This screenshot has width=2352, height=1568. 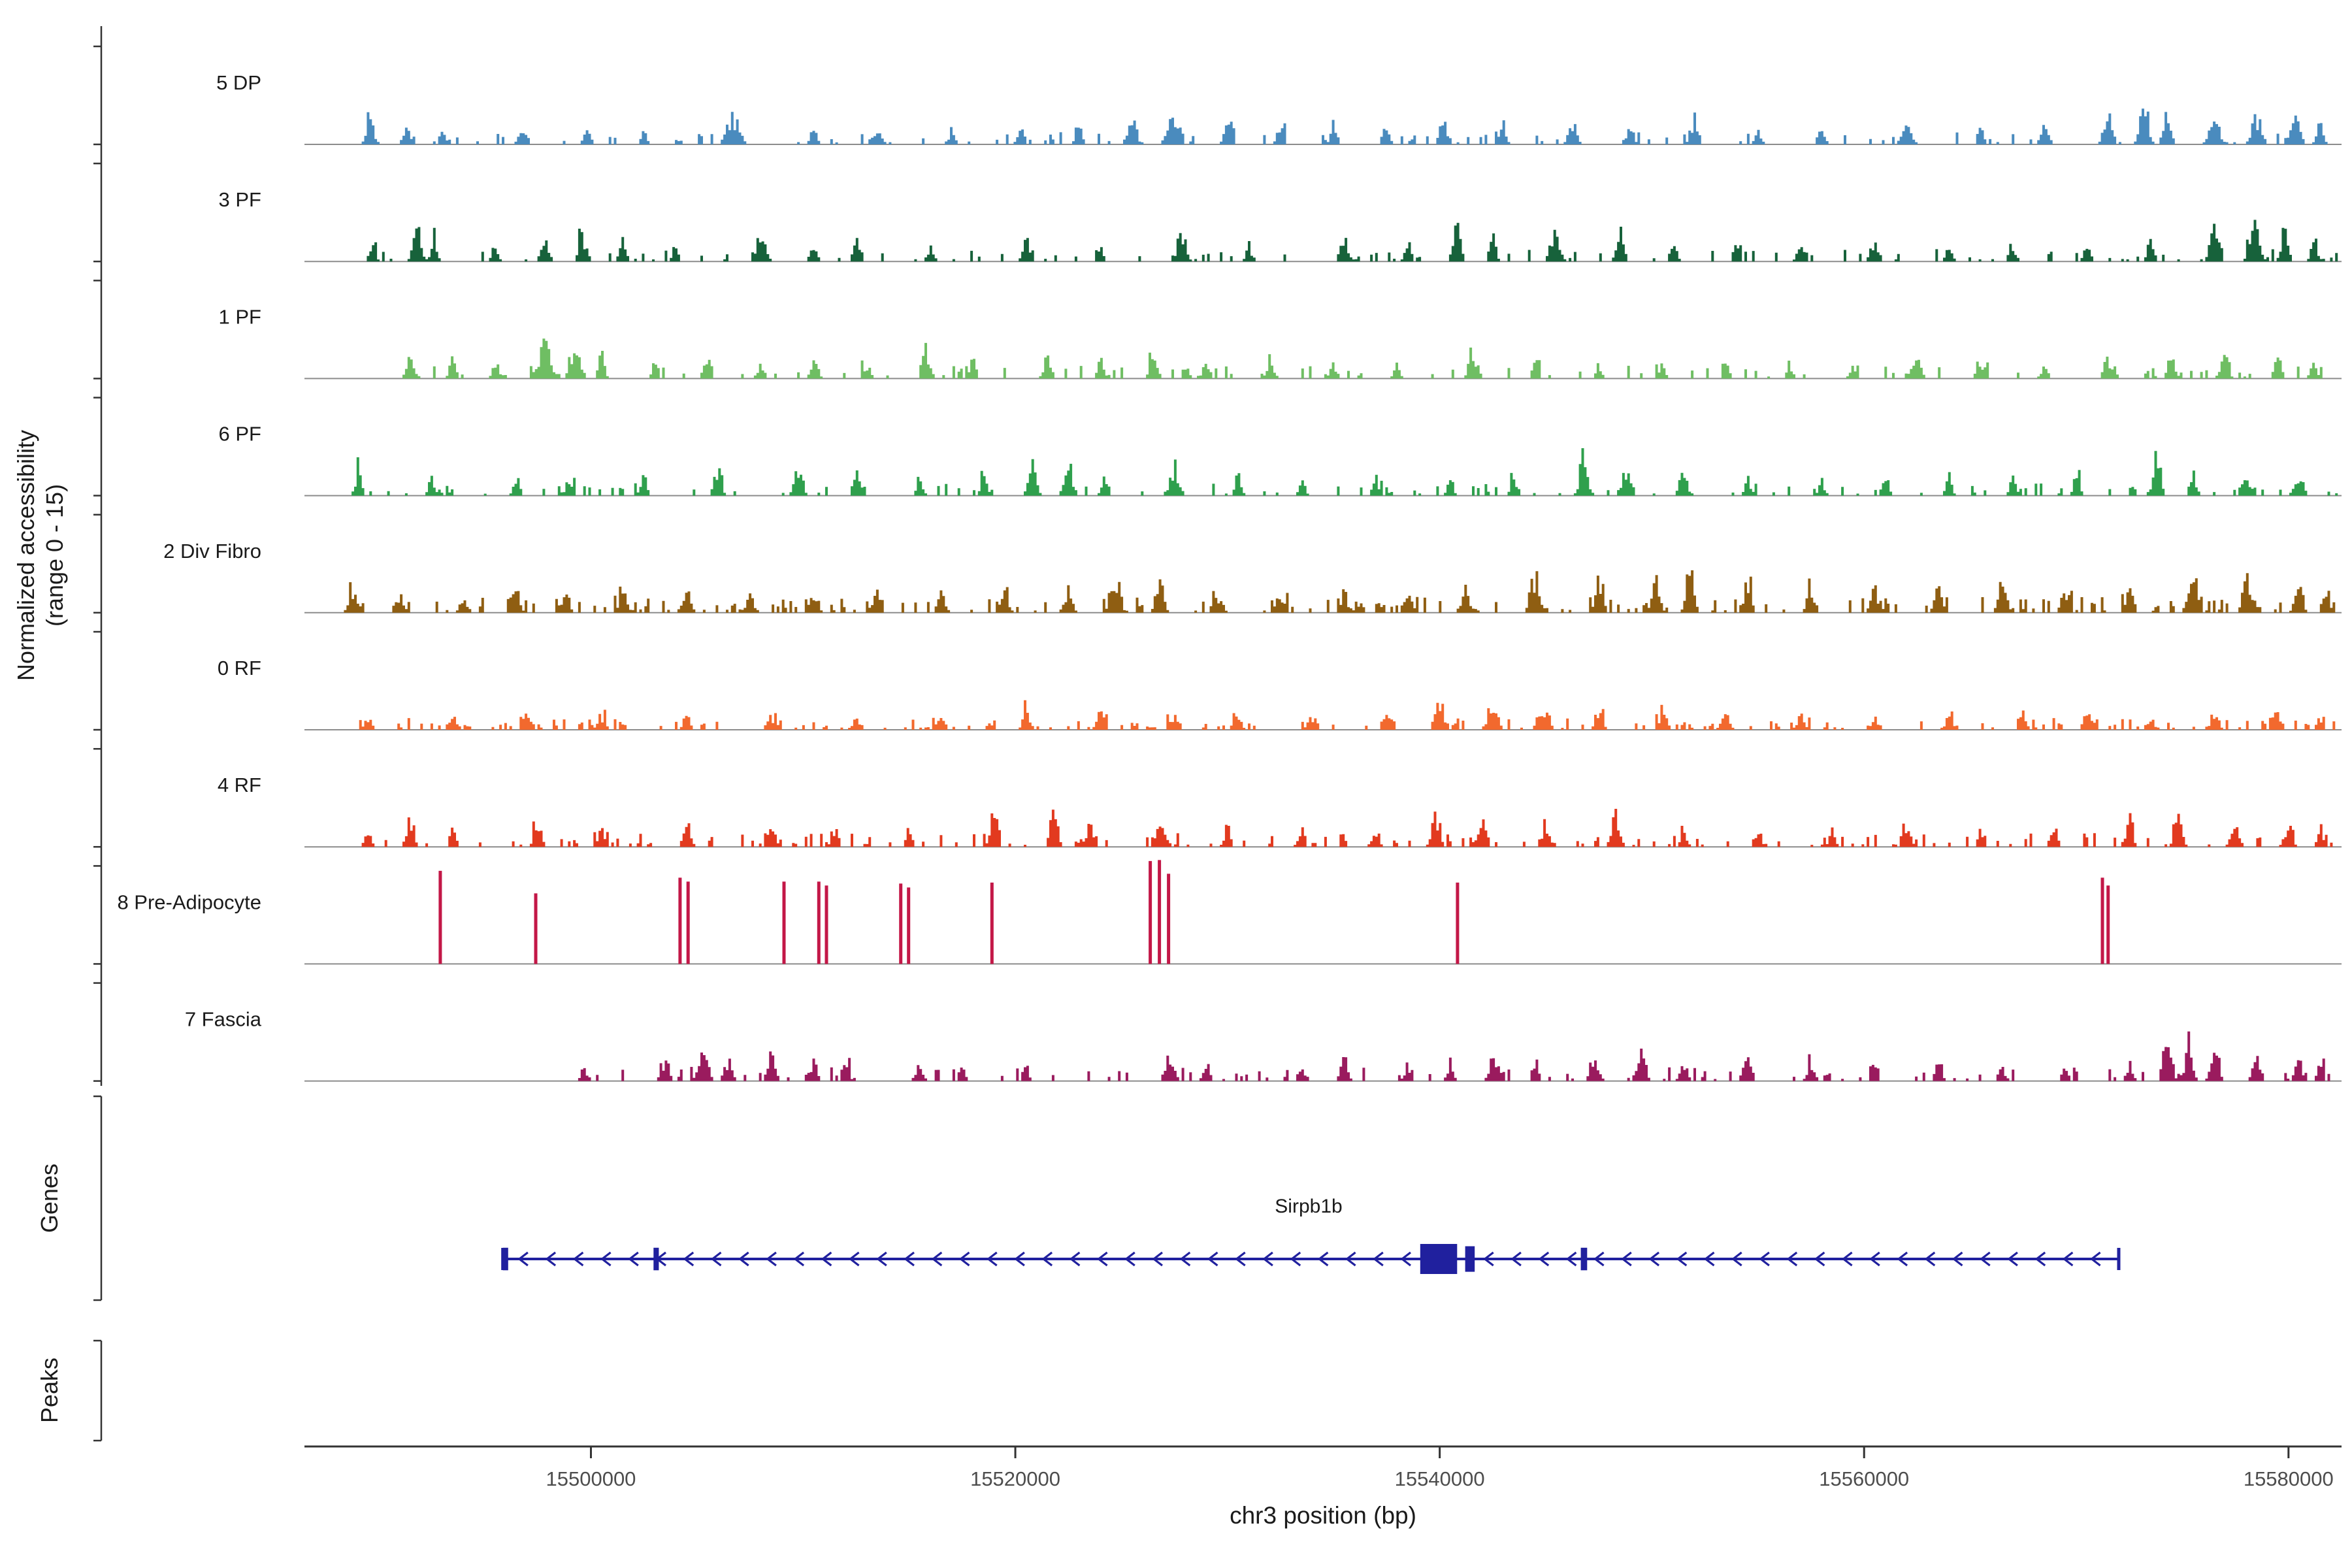 What do you see at coordinates (1015, 1478) in the screenshot?
I see `x-tick-label: 15520000` at bounding box center [1015, 1478].